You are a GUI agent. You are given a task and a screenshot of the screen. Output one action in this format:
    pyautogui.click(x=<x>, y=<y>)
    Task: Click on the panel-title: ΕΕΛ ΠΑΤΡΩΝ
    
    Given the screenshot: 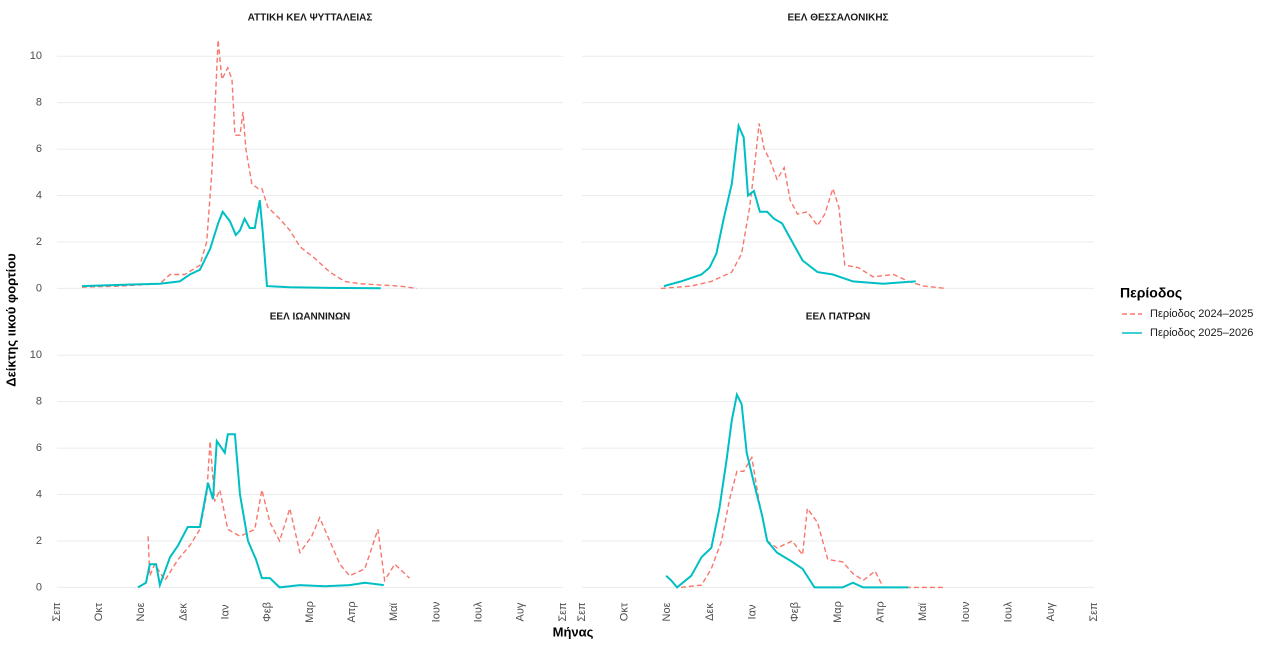 What is the action you would take?
    pyautogui.click(x=838, y=317)
    